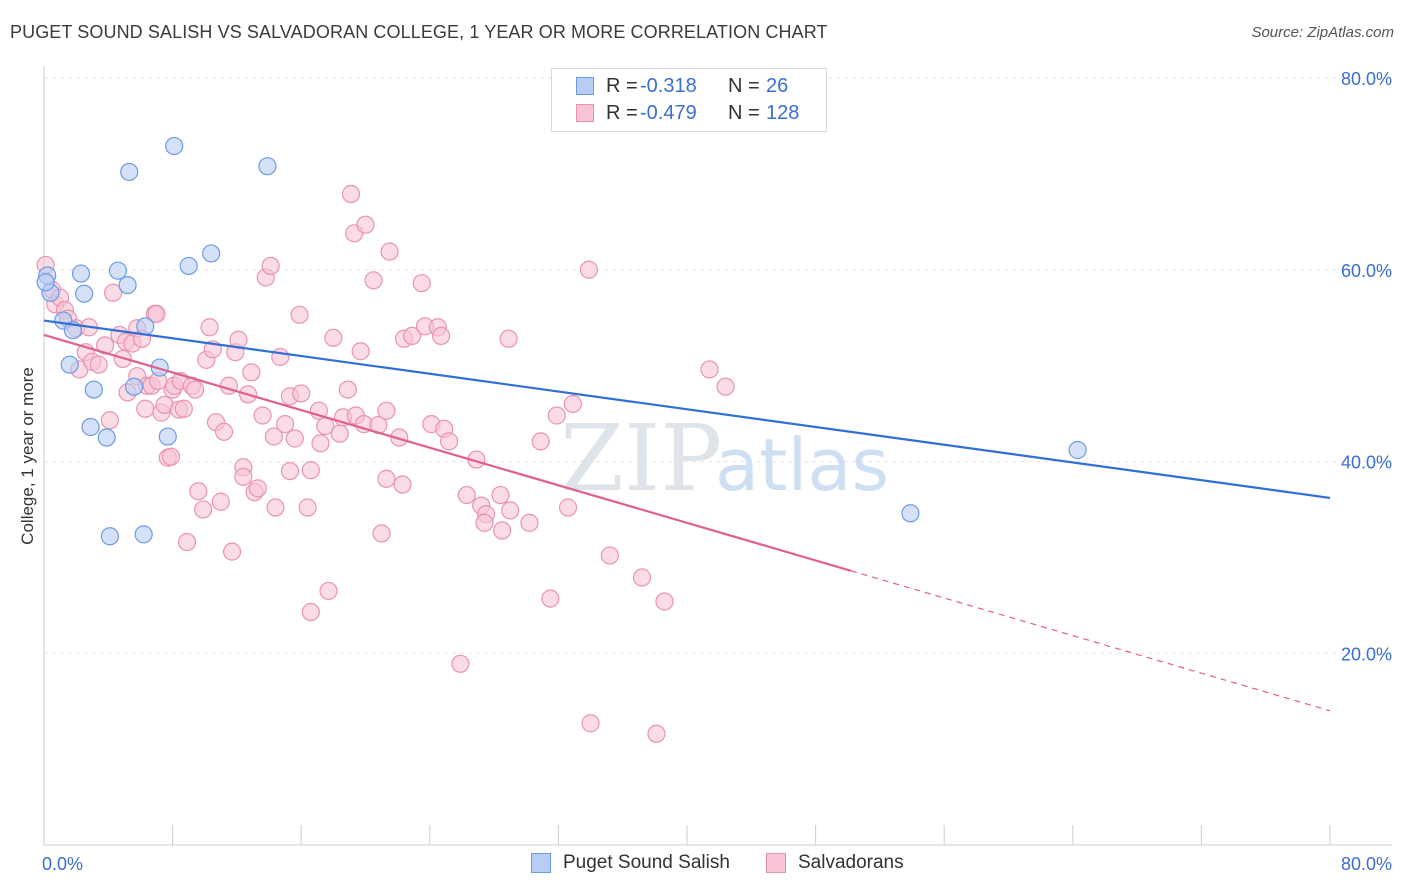 This screenshot has width=1406, height=892. I want to click on series-legend-salvadorans: Salvadorans, so click(835, 863).